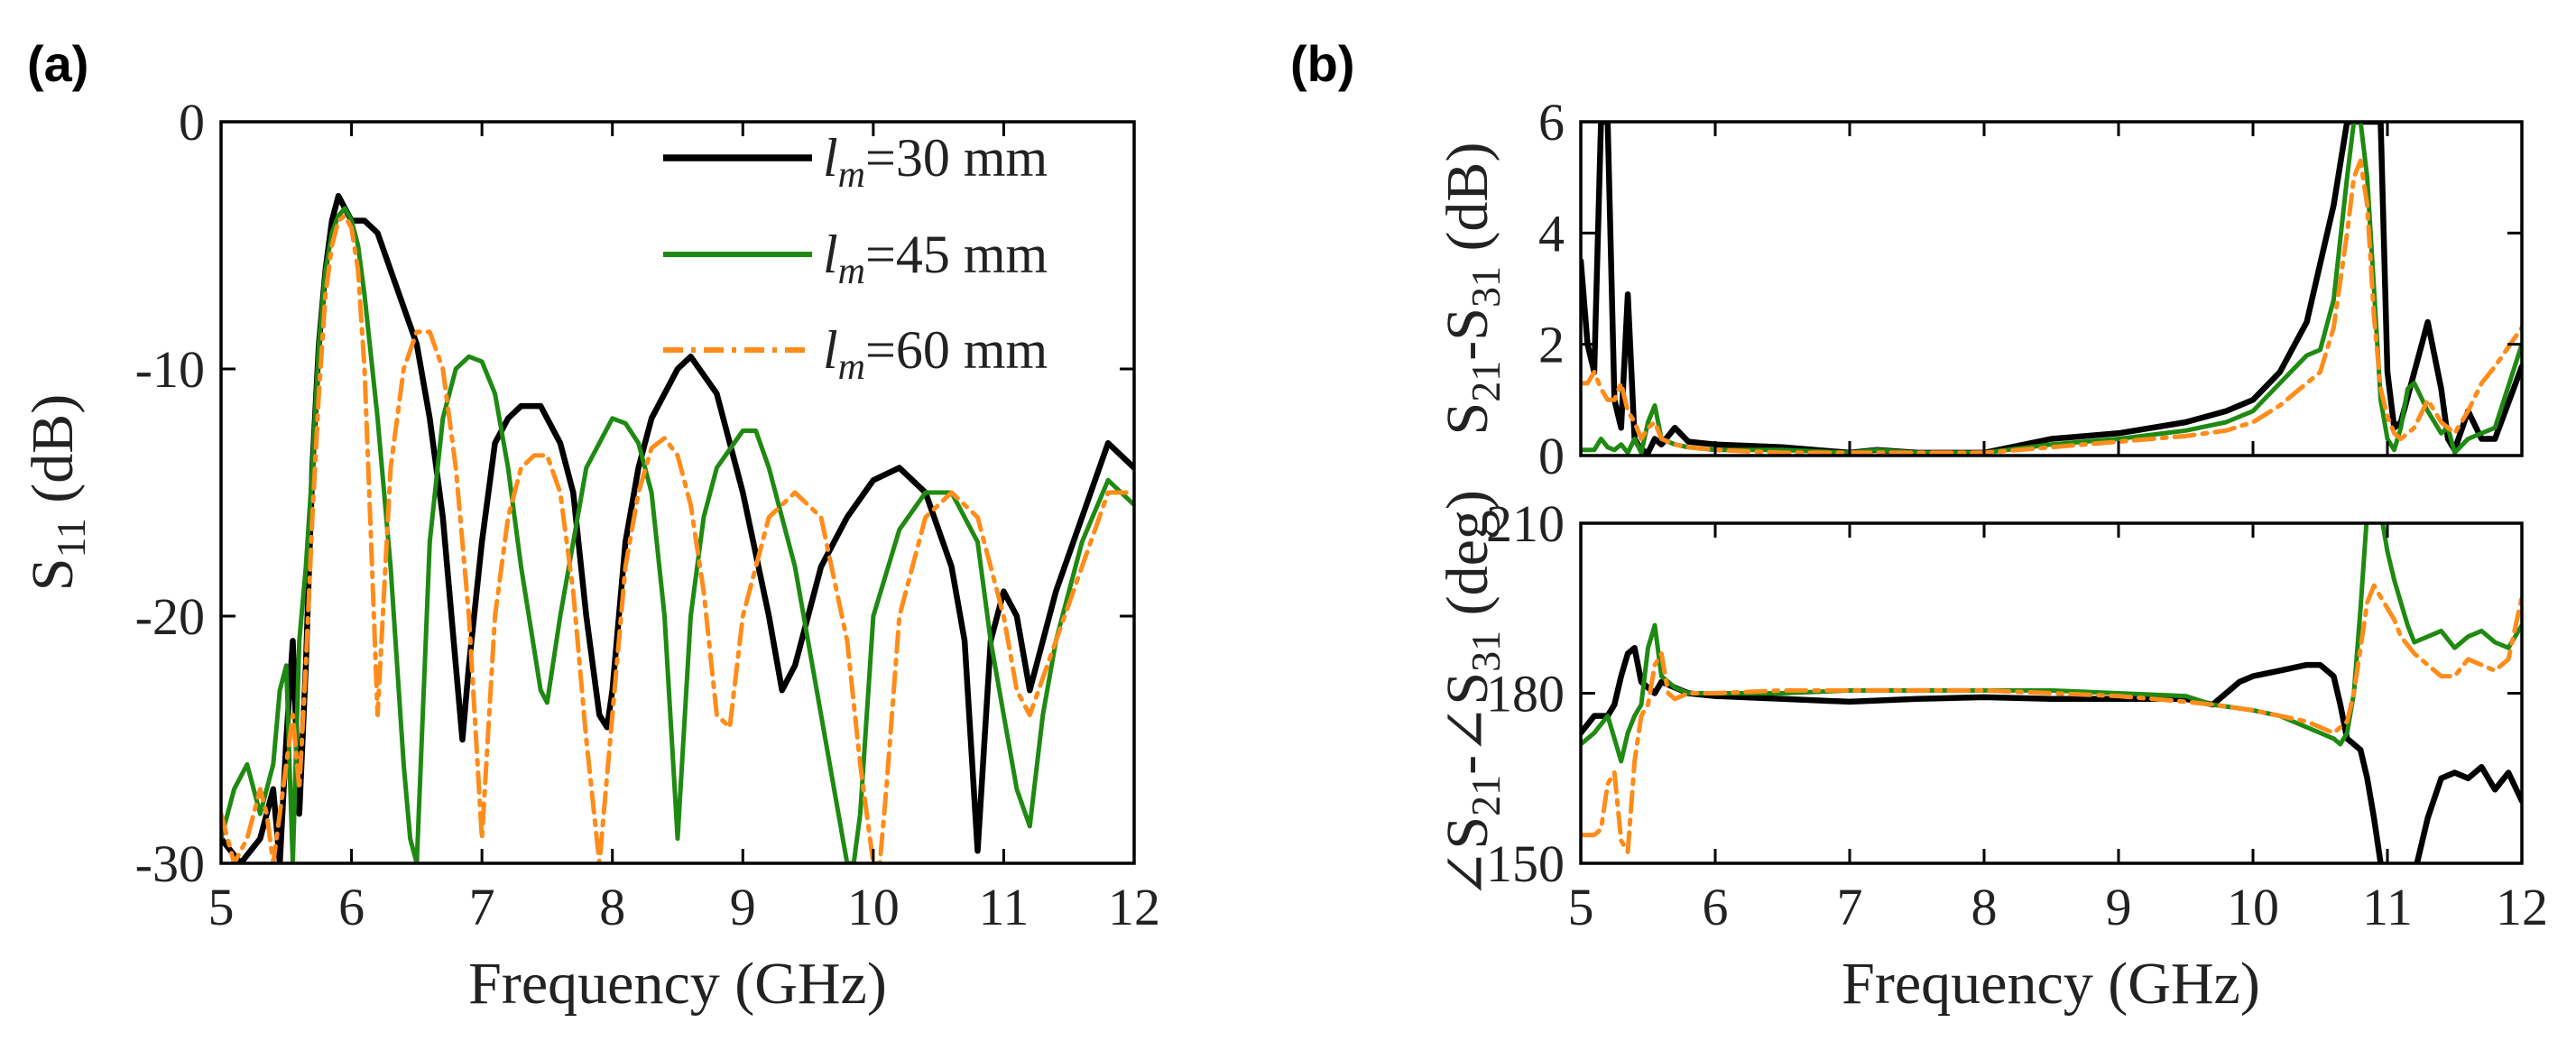 The width and height of the screenshot is (2576, 1041). I want to click on panel-b-bottom-y-axis-title: ∠S21-∠S31 (deg), so click(1472, 694).